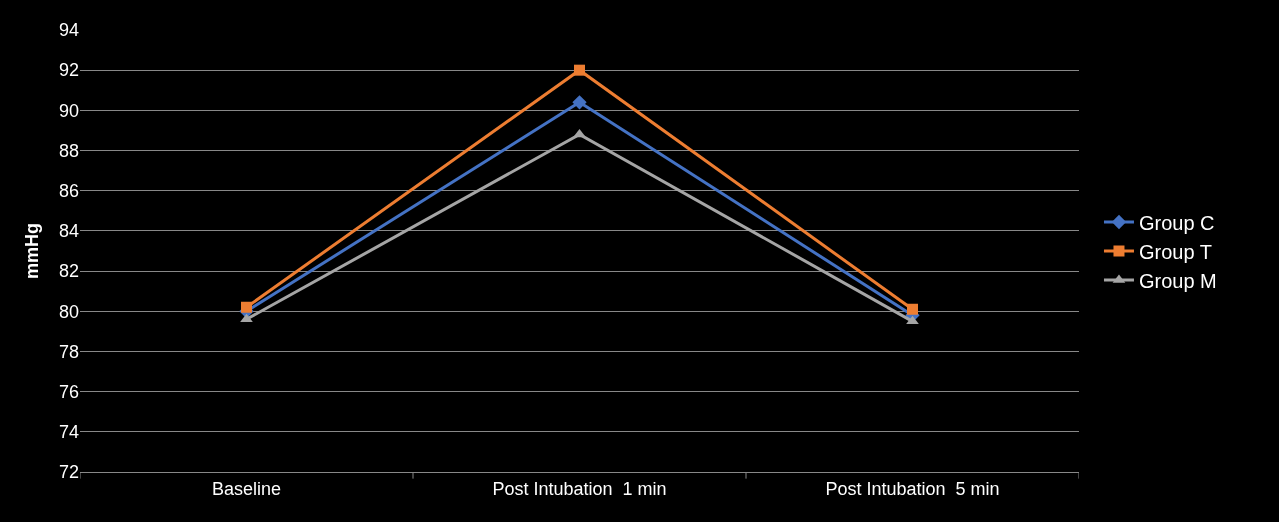 Image resolution: width=1279 pixels, height=522 pixels. What do you see at coordinates (68, 472) in the screenshot?
I see `y-tick-label: 72` at bounding box center [68, 472].